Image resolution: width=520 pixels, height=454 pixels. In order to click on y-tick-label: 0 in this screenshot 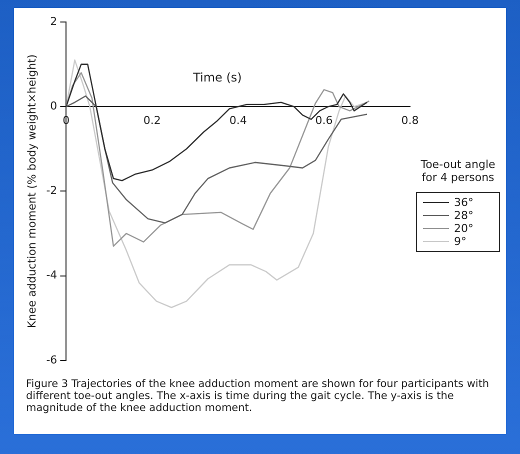, I will do `click(54, 105)`.